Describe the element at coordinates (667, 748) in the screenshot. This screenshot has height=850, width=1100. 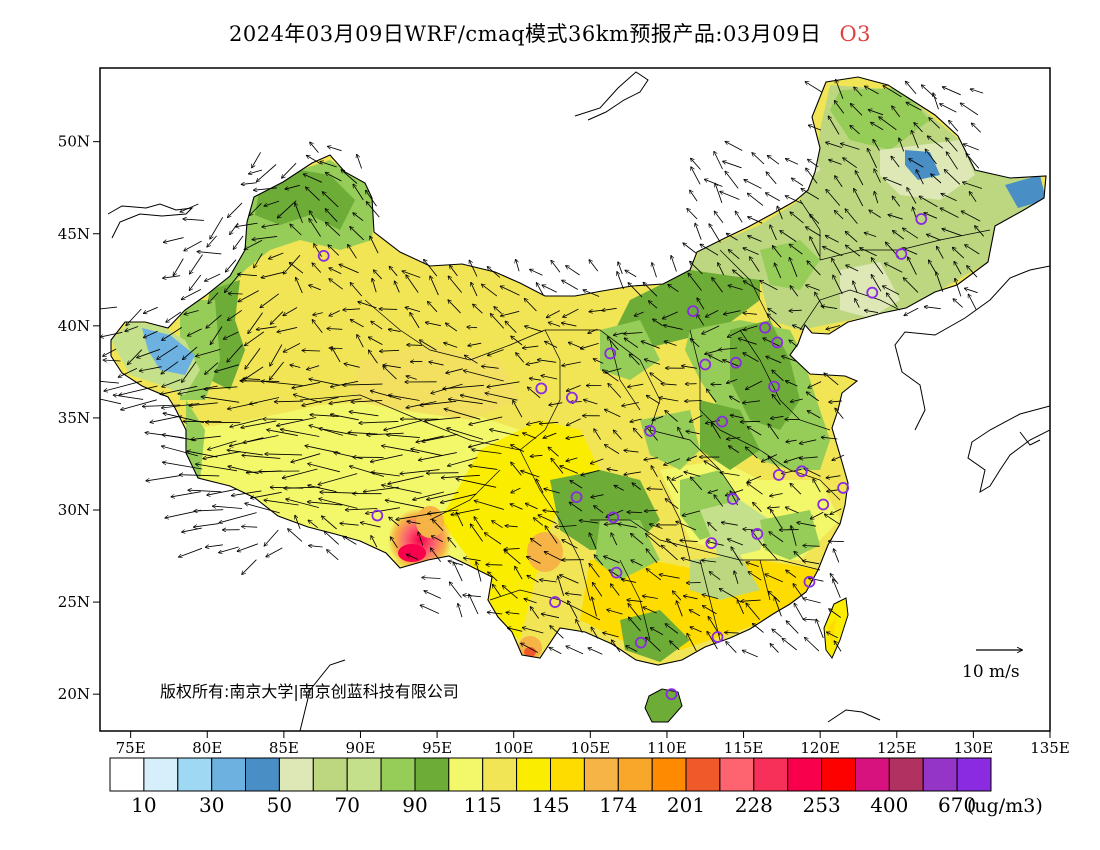
I see `lon-tick-label: 110E` at that location.